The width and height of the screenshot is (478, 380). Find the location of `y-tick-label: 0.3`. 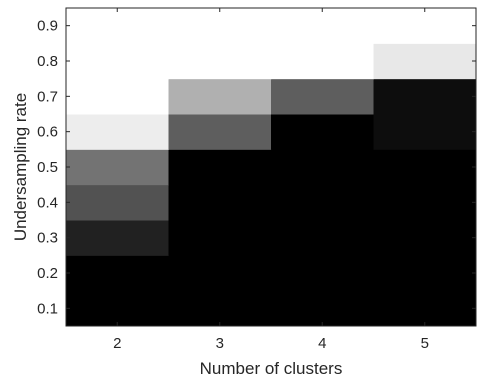

y-tick-label: 0.3 is located at coordinates (47, 238).